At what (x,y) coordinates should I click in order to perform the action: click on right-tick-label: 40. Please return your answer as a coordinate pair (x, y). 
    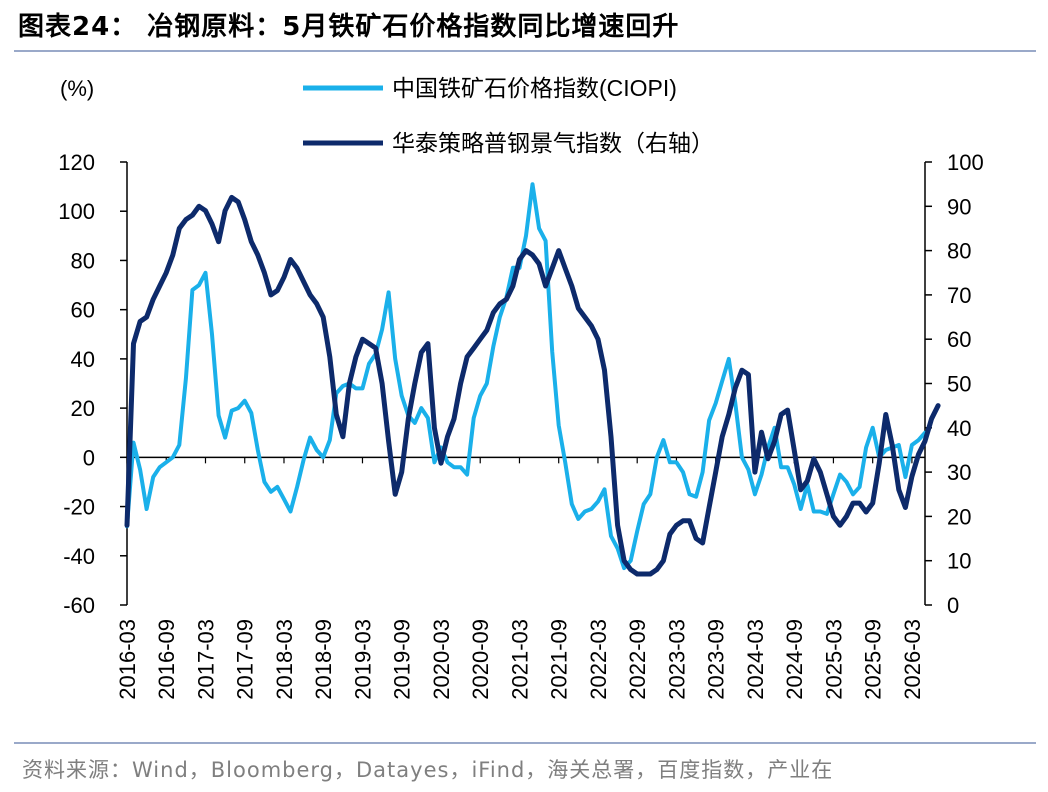
    Looking at the image, I should click on (959, 428).